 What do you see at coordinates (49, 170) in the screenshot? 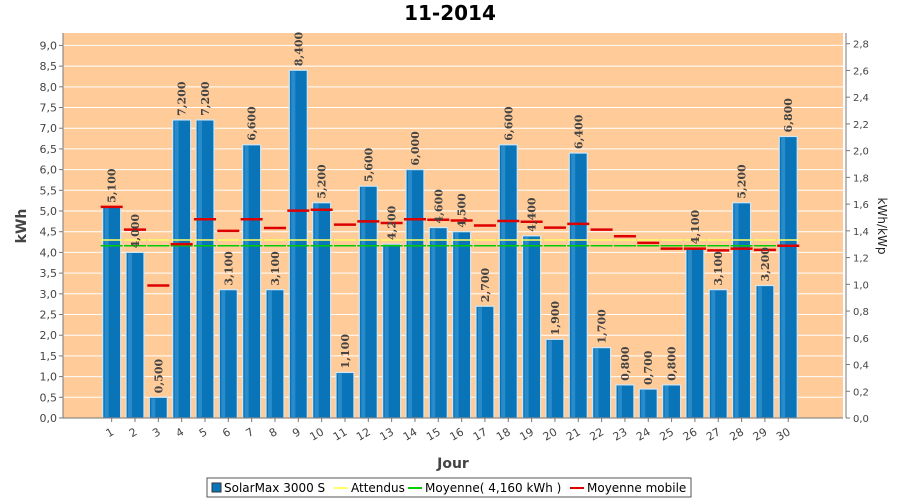
I see `y-tick-label: 6,0` at bounding box center [49, 170].